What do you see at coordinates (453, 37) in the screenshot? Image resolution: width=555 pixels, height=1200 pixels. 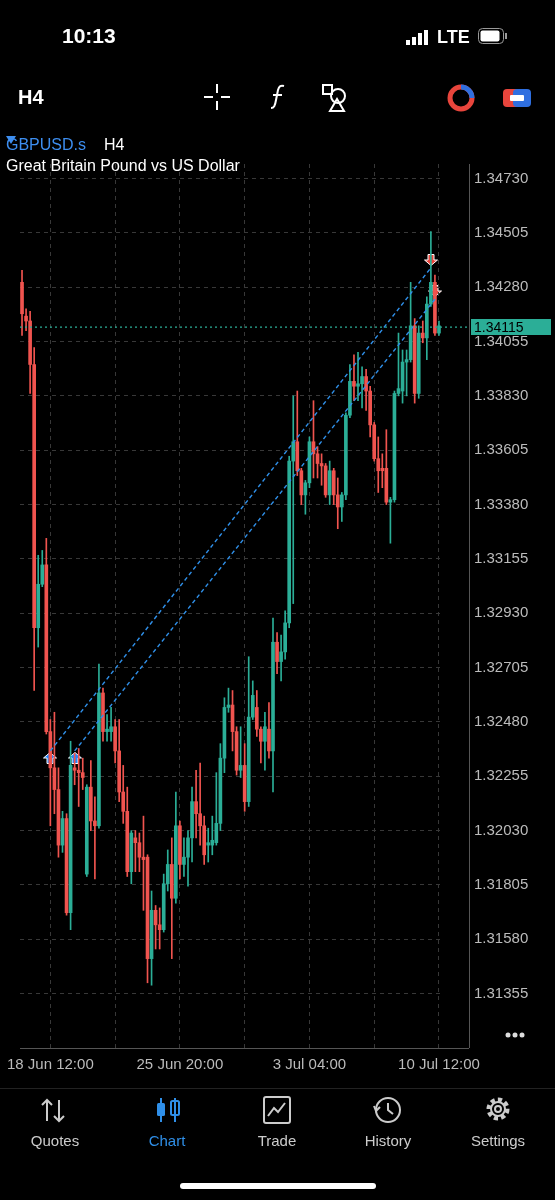 I see `text: LTE` at bounding box center [453, 37].